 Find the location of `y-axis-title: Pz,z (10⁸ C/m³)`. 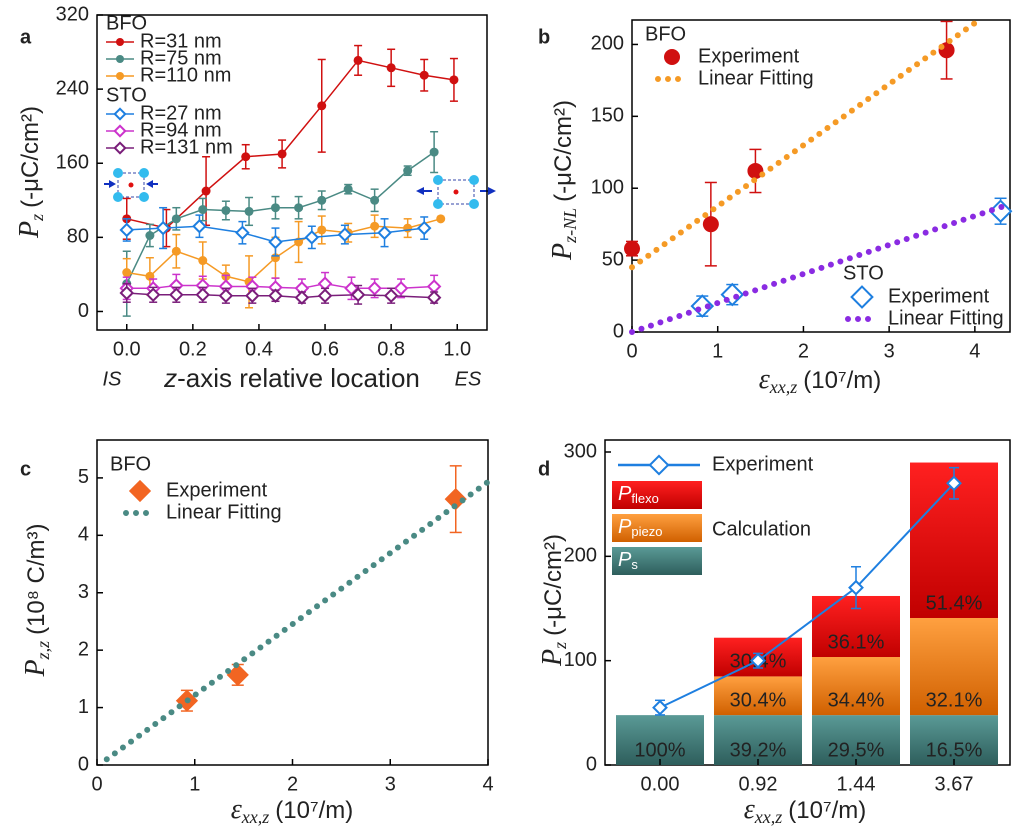

y-axis-title: Pz,z (10⁸ C/m³) is located at coordinates (36, 600).